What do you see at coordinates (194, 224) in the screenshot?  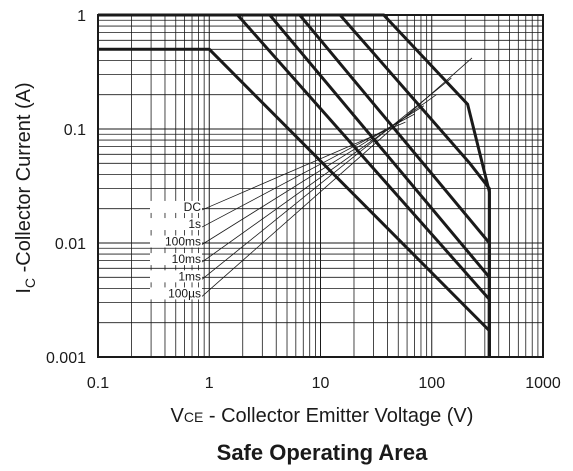 I see `callout-label: 1s` at bounding box center [194, 224].